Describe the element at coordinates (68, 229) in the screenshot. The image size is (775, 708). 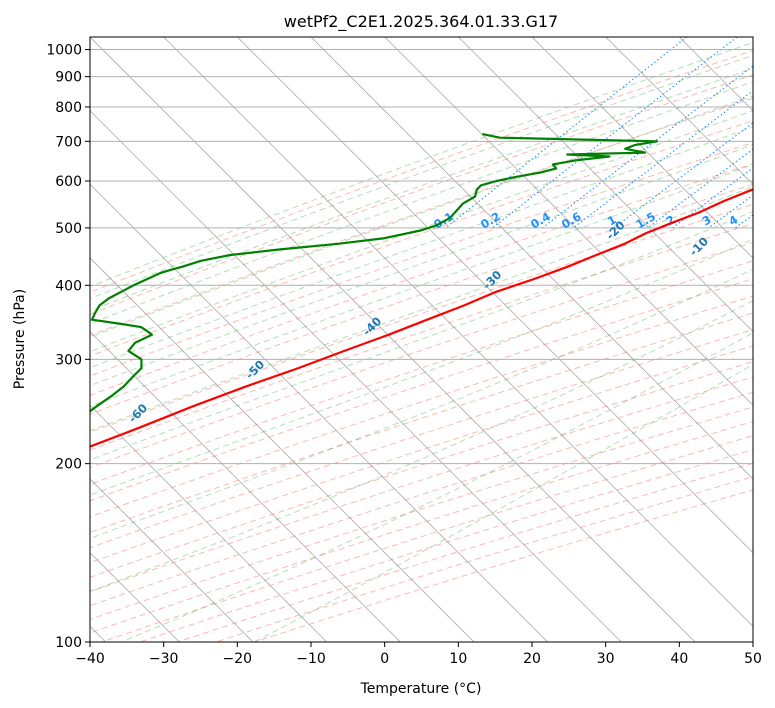
I see `y-tick-label: 500` at that location.